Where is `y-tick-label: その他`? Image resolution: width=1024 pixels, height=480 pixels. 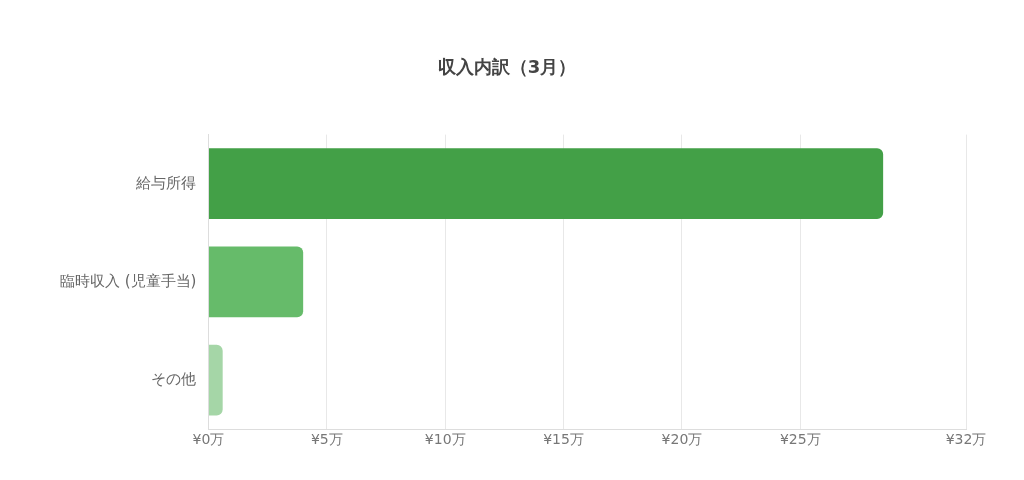
y-tick-label: その他 is located at coordinates (174, 378).